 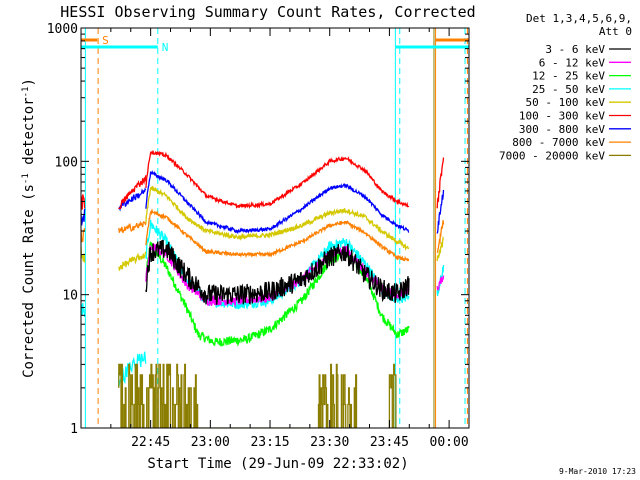 I want to click on legend-header-attenuator: Att 0, so click(x=615, y=31).